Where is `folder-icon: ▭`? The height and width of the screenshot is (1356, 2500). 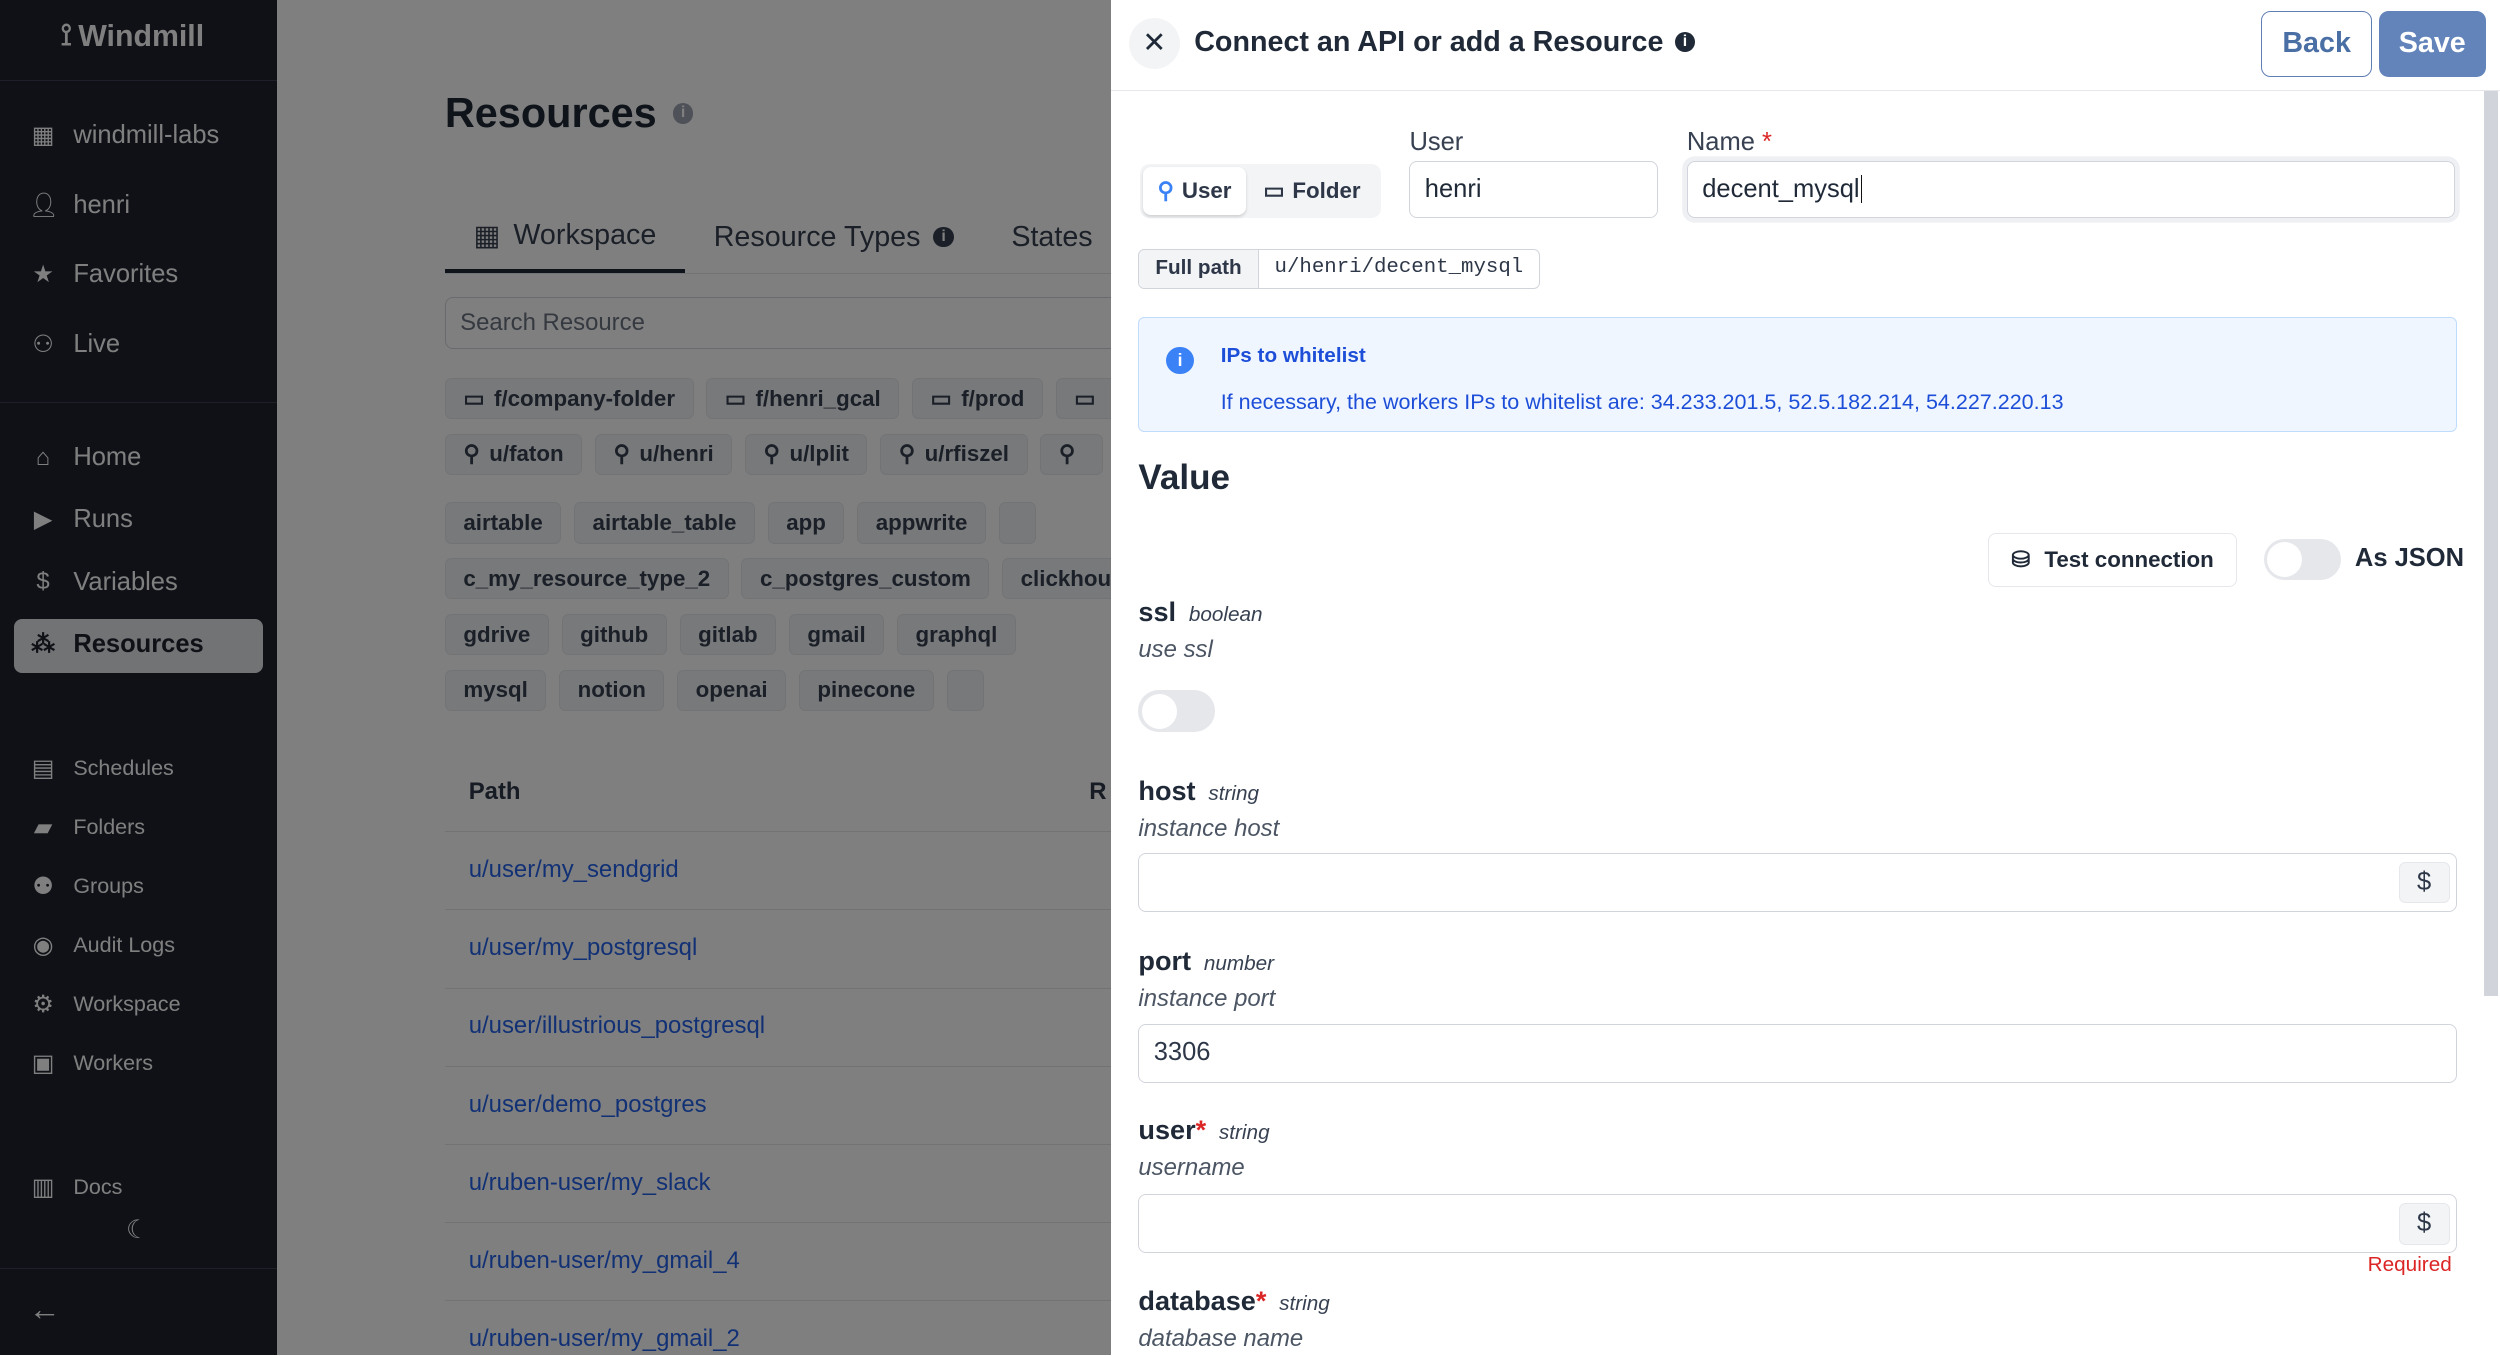 folder-icon: ▭ is located at coordinates (1274, 191).